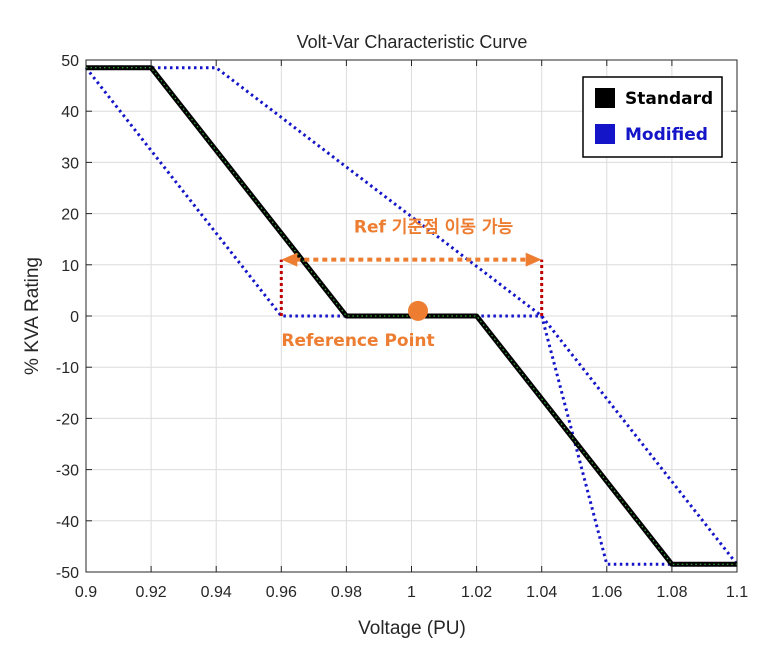 The width and height of the screenshot is (770, 647). Describe the element at coordinates (86, 592) in the screenshot. I see `x-tick-label: 0.9` at that location.